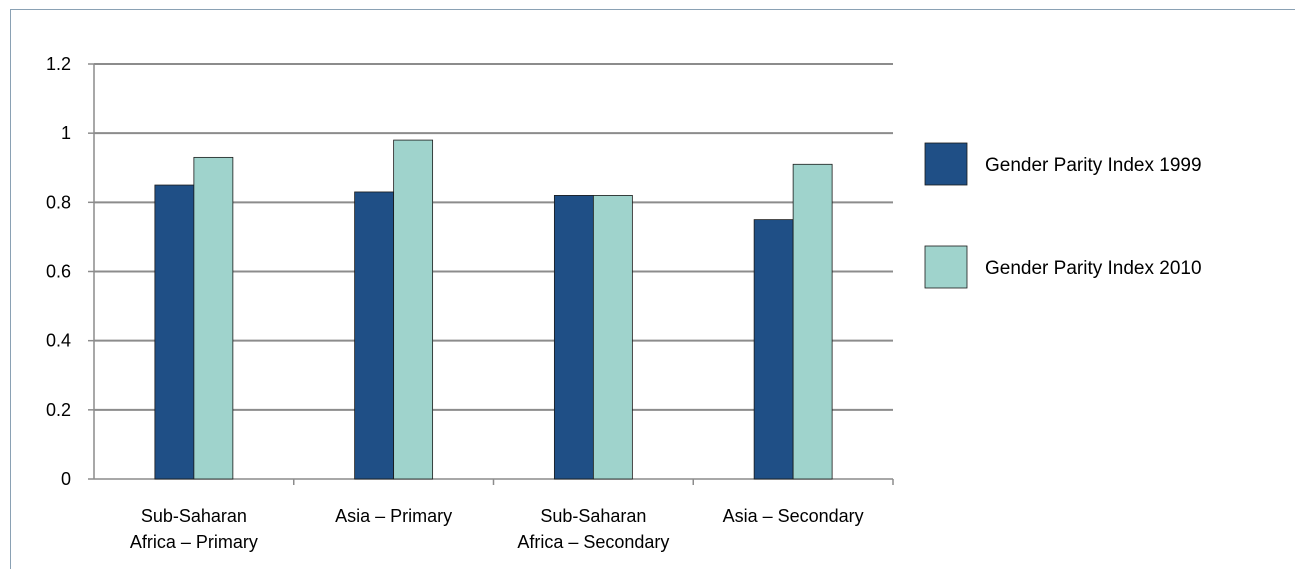 The image size is (1295, 569). Describe the element at coordinates (1093, 165) in the screenshot. I see `legend-label: Gender Parity Index 1999` at that location.